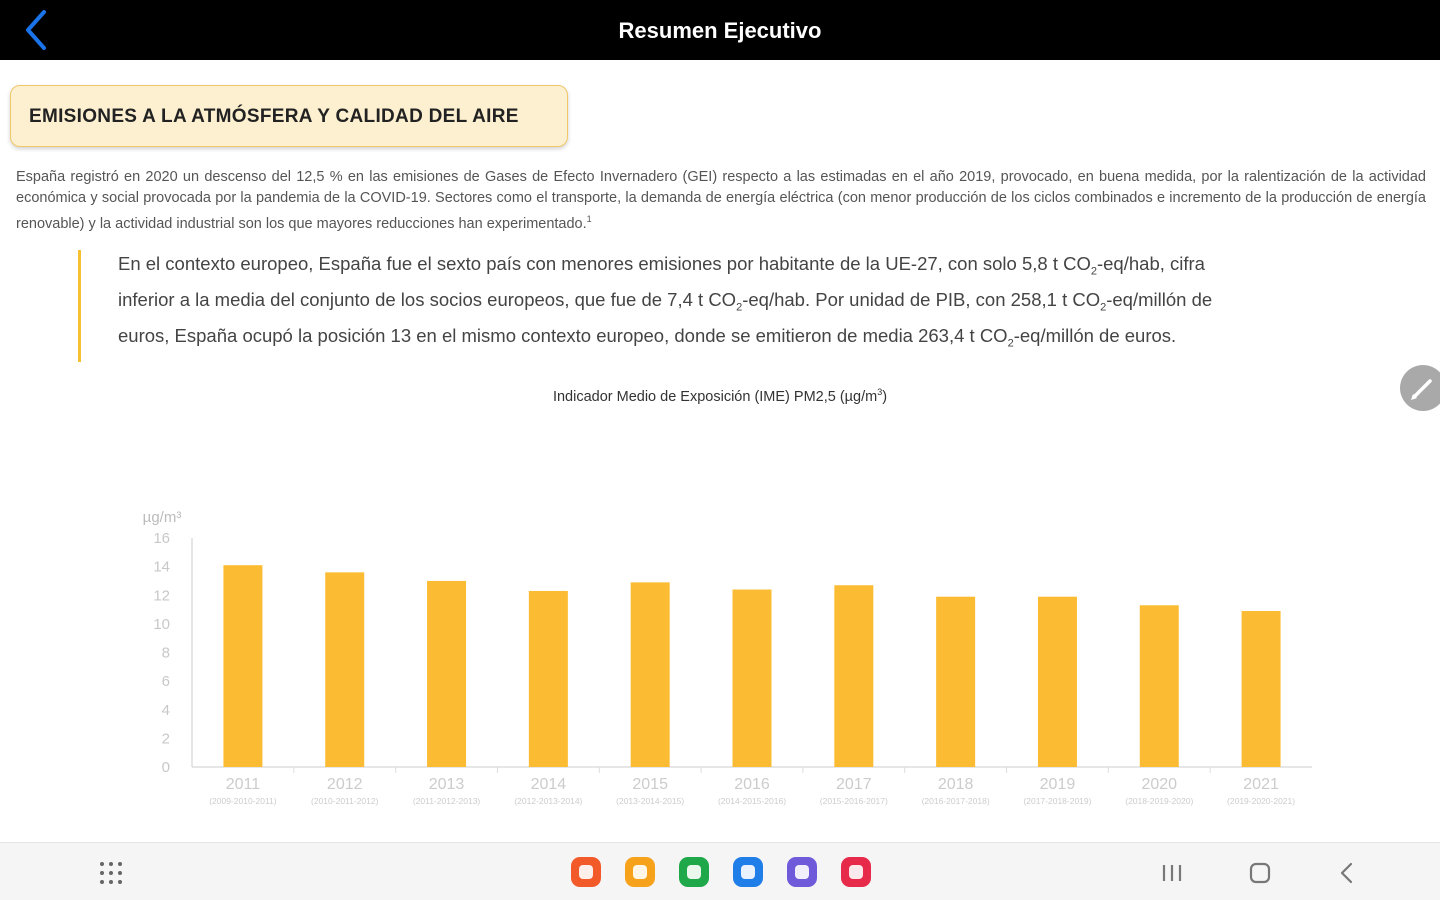 The image size is (1440, 900). Describe the element at coordinates (166, 681) in the screenshot. I see `y-tick-label: 6` at that location.